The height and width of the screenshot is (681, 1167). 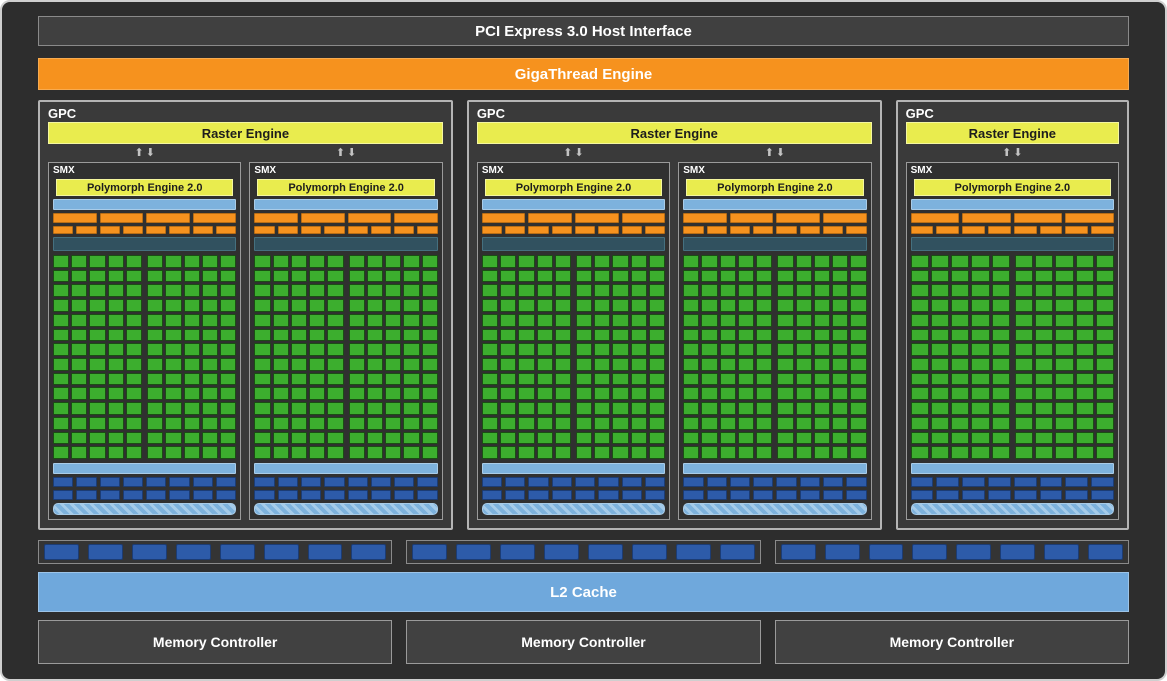 What do you see at coordinates (621, 357) in the screenshot?
I see `cuda-core-grid-right` at bounding box center [621, 357].